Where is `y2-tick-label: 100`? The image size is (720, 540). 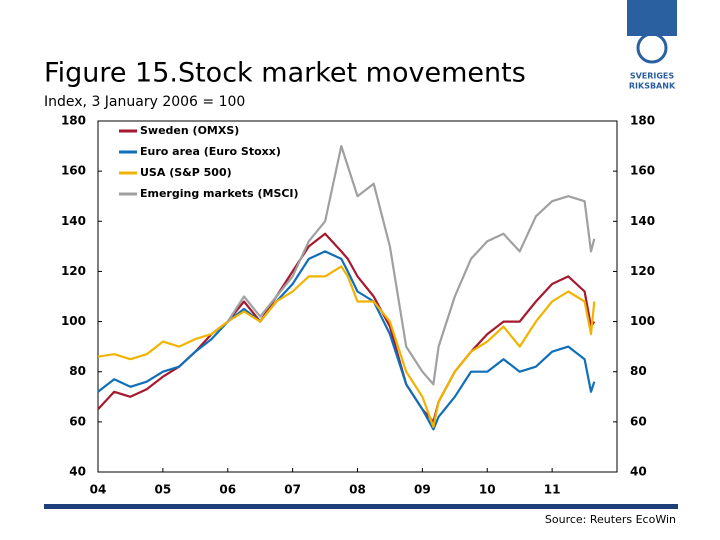
y2-tick-label: 100 is located at coordinates (642, 321).